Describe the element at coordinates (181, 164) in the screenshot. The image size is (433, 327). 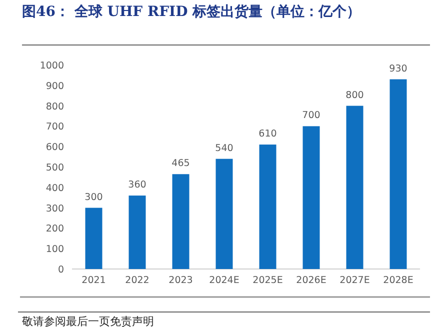
I see `data-label: 465` at that location.